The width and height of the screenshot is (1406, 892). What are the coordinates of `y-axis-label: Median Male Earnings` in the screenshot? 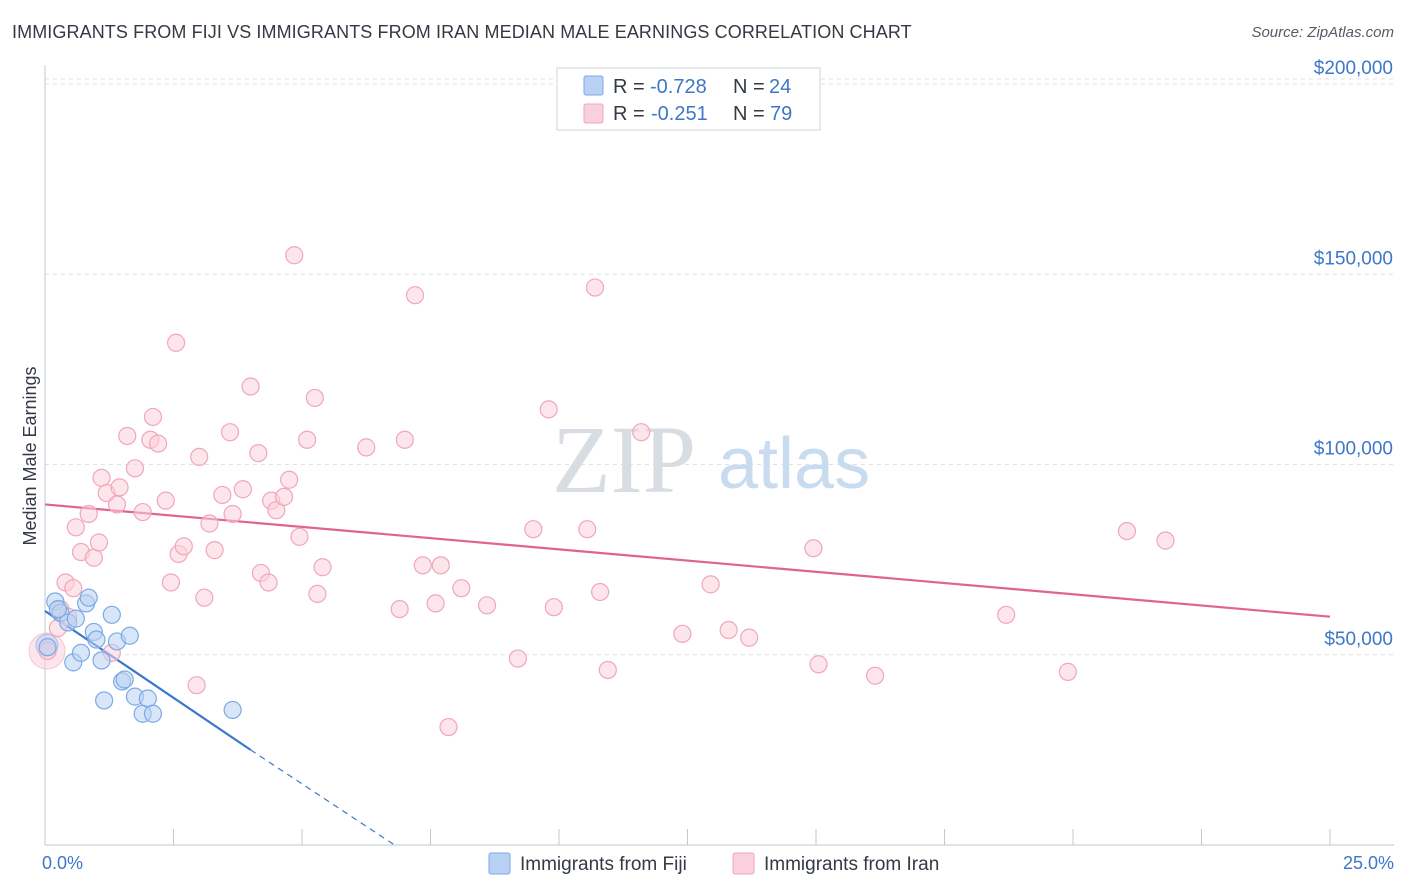 It's located at (30, 455).